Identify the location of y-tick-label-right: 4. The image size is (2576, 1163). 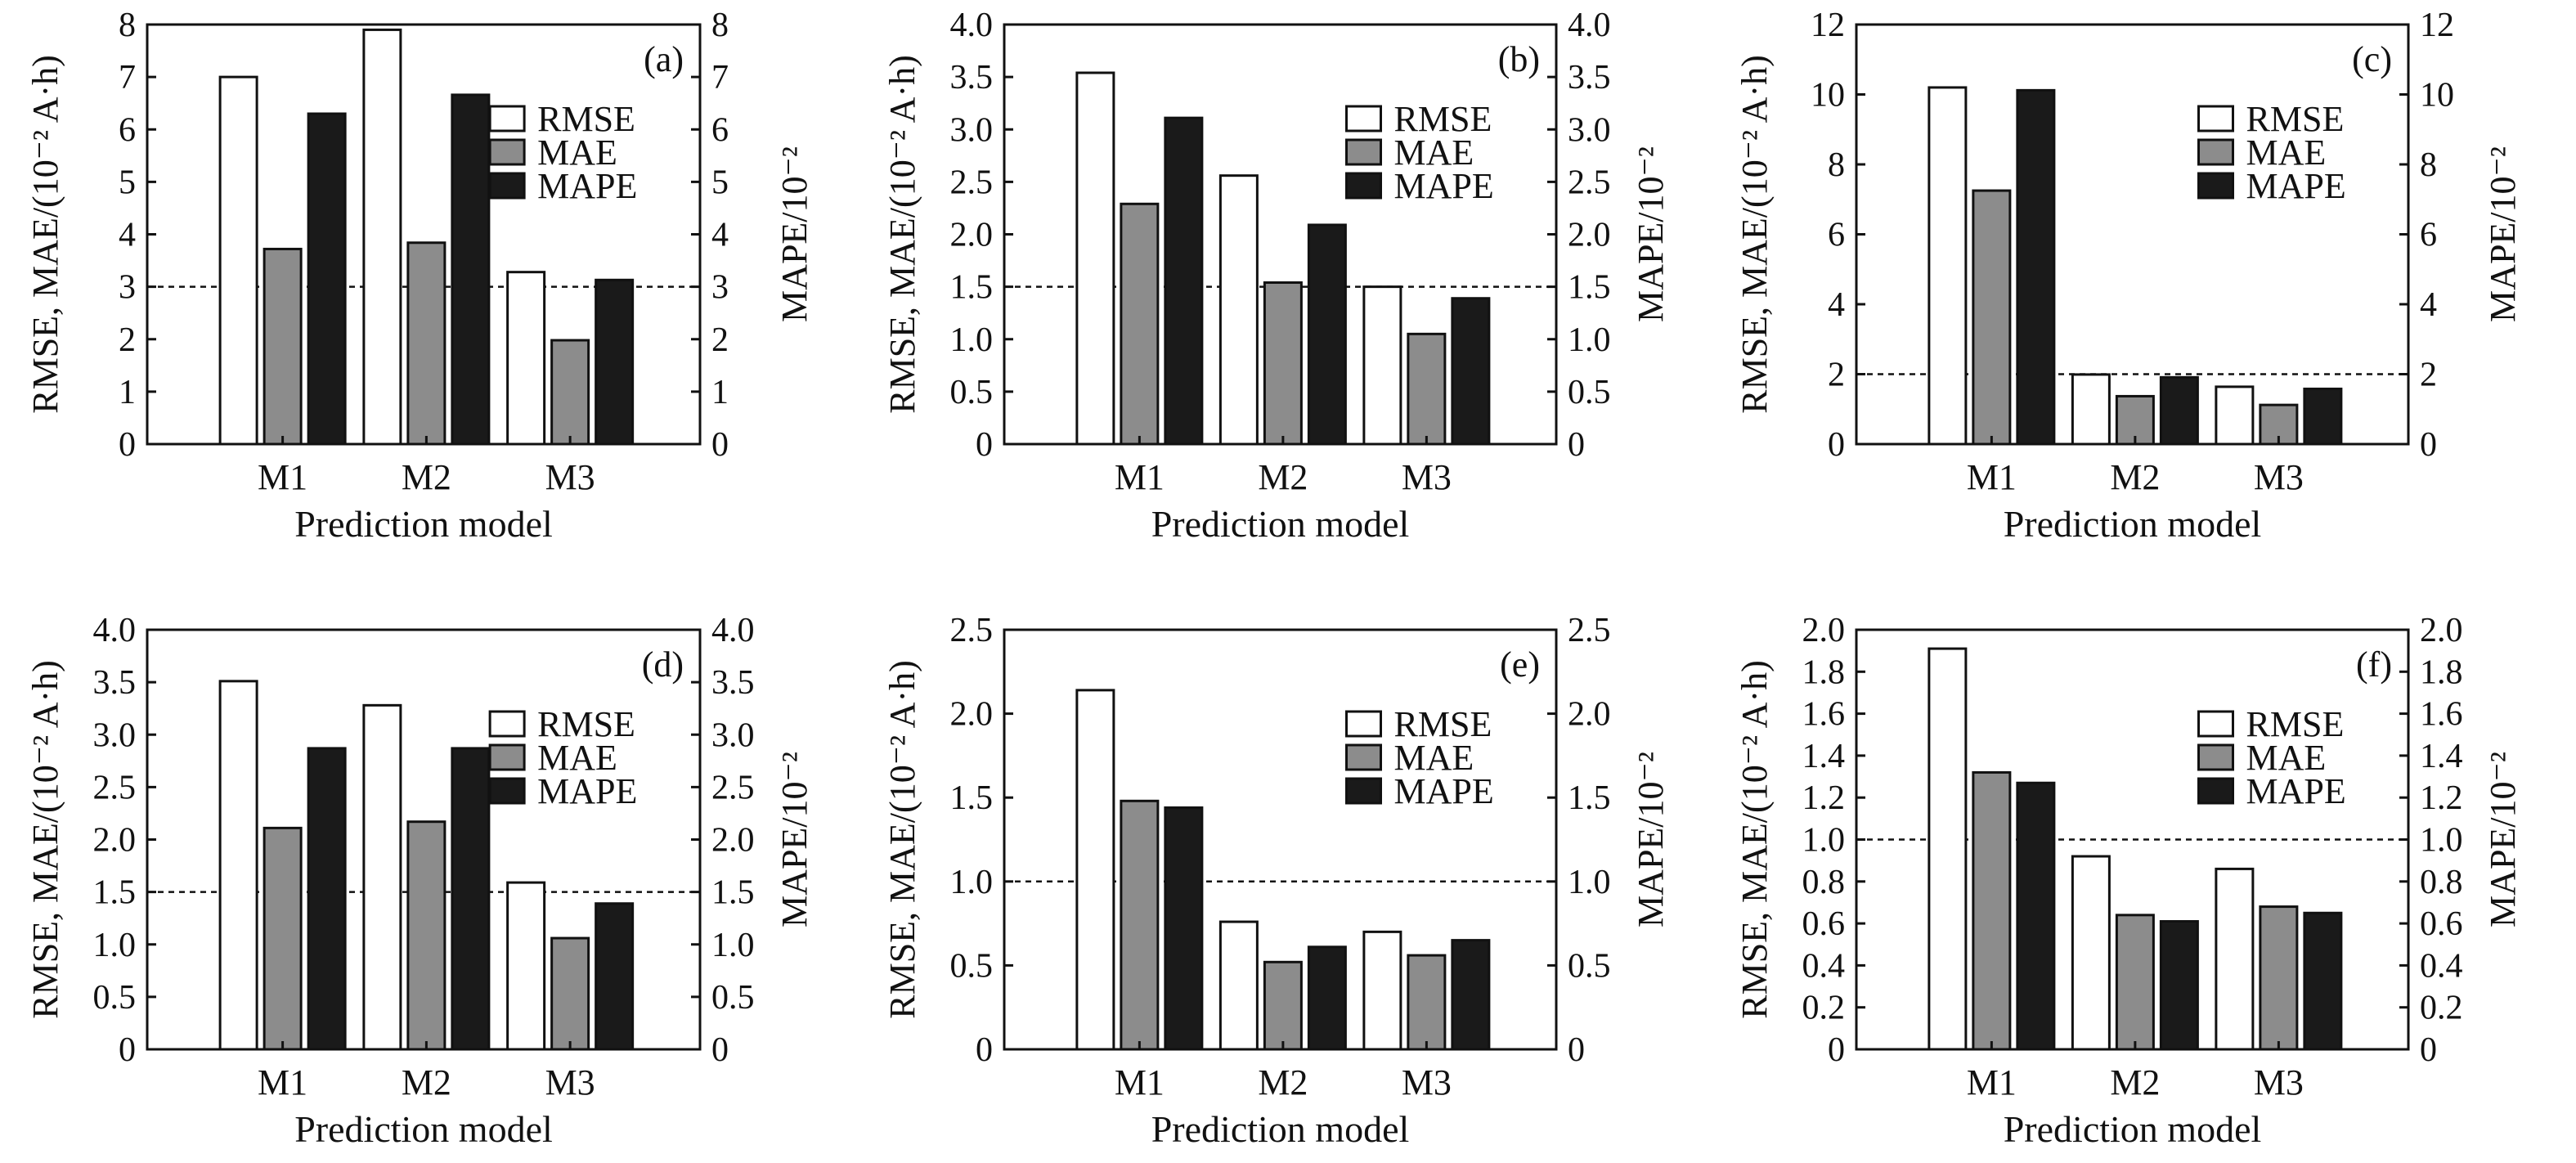
(2428, 305).